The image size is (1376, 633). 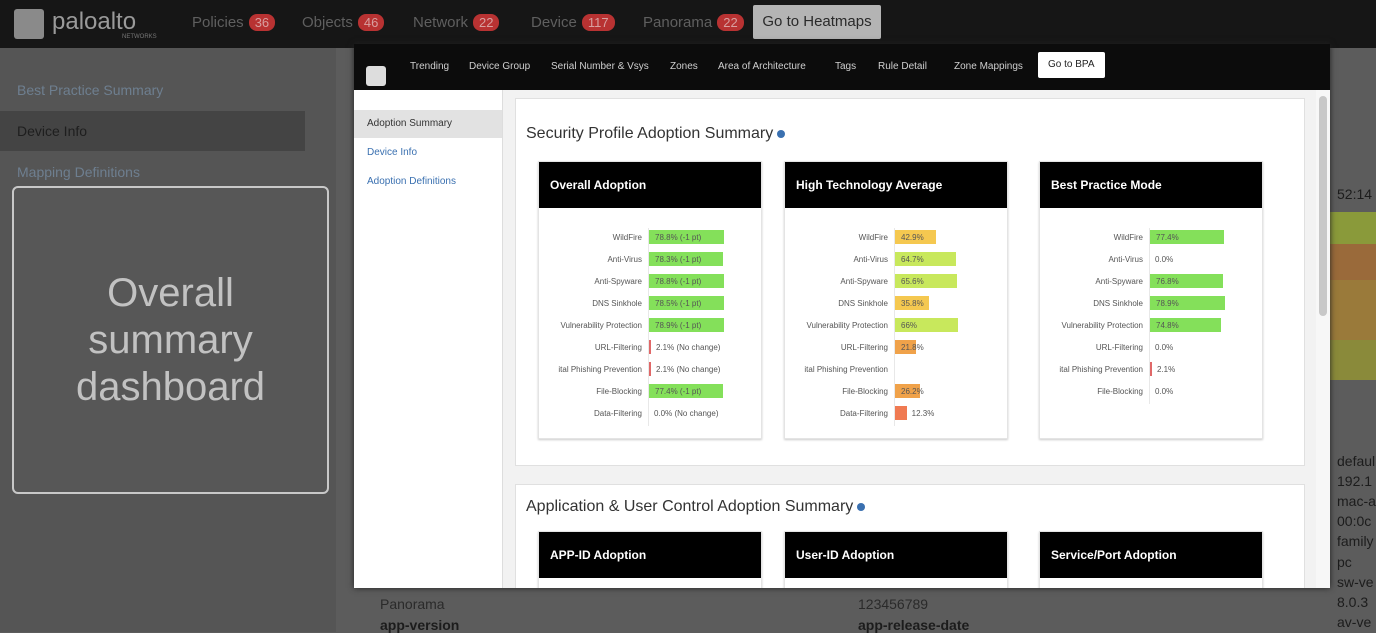 I want to click on background-text: family, so click(x=1355, y=541).